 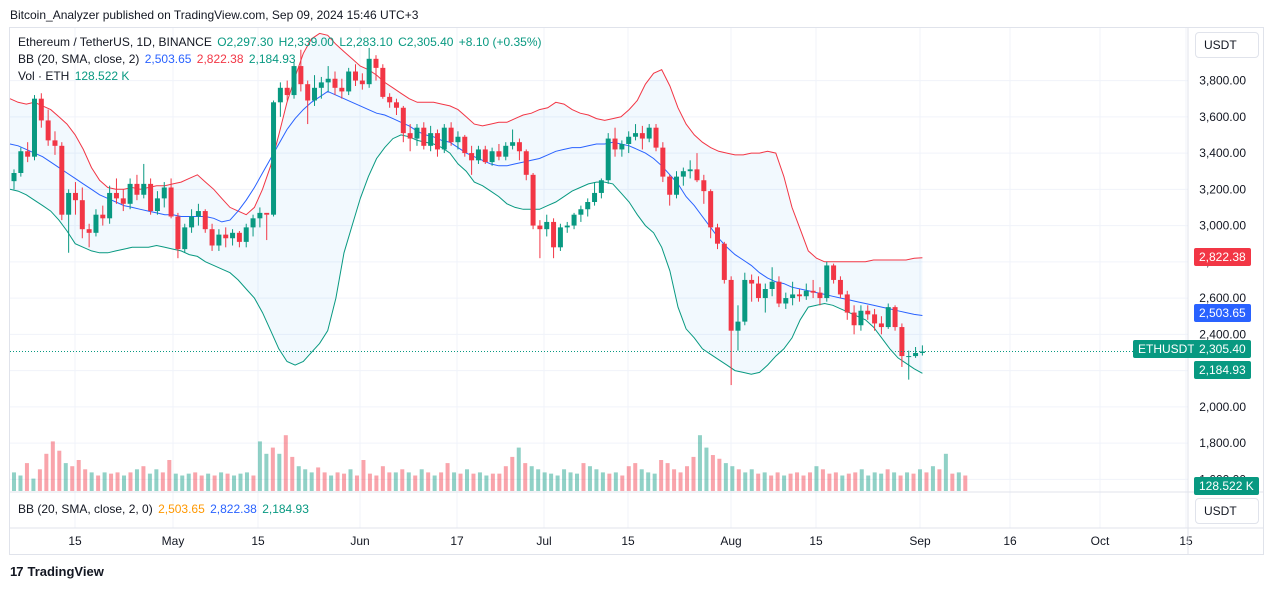 What do you see at coordinates (1227, 511) in the screenshot?
I see `lower-pane-unit-button: USDT` at bounding box center [1227, 511].